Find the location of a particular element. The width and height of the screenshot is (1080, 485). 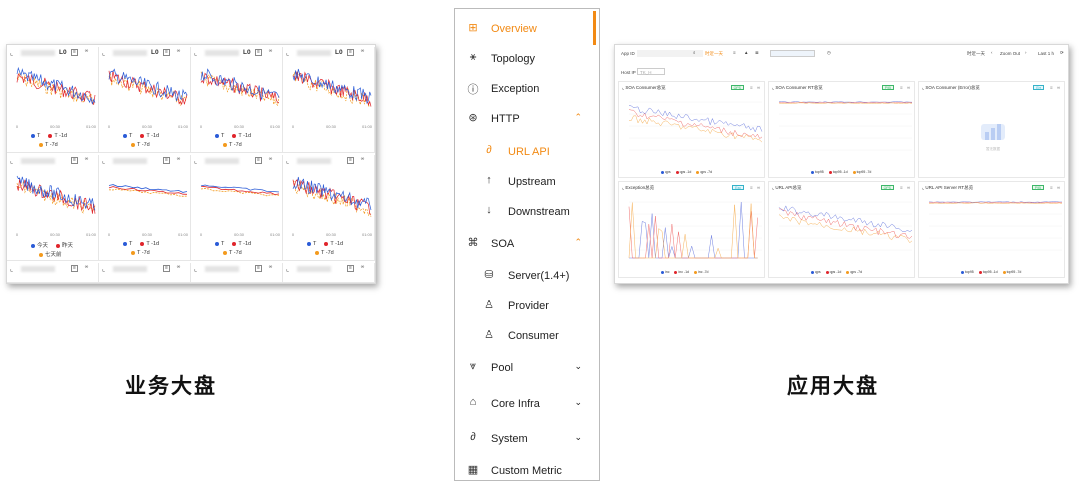

refresh-icon: ⟳ is located at coordinates (1062, 52).